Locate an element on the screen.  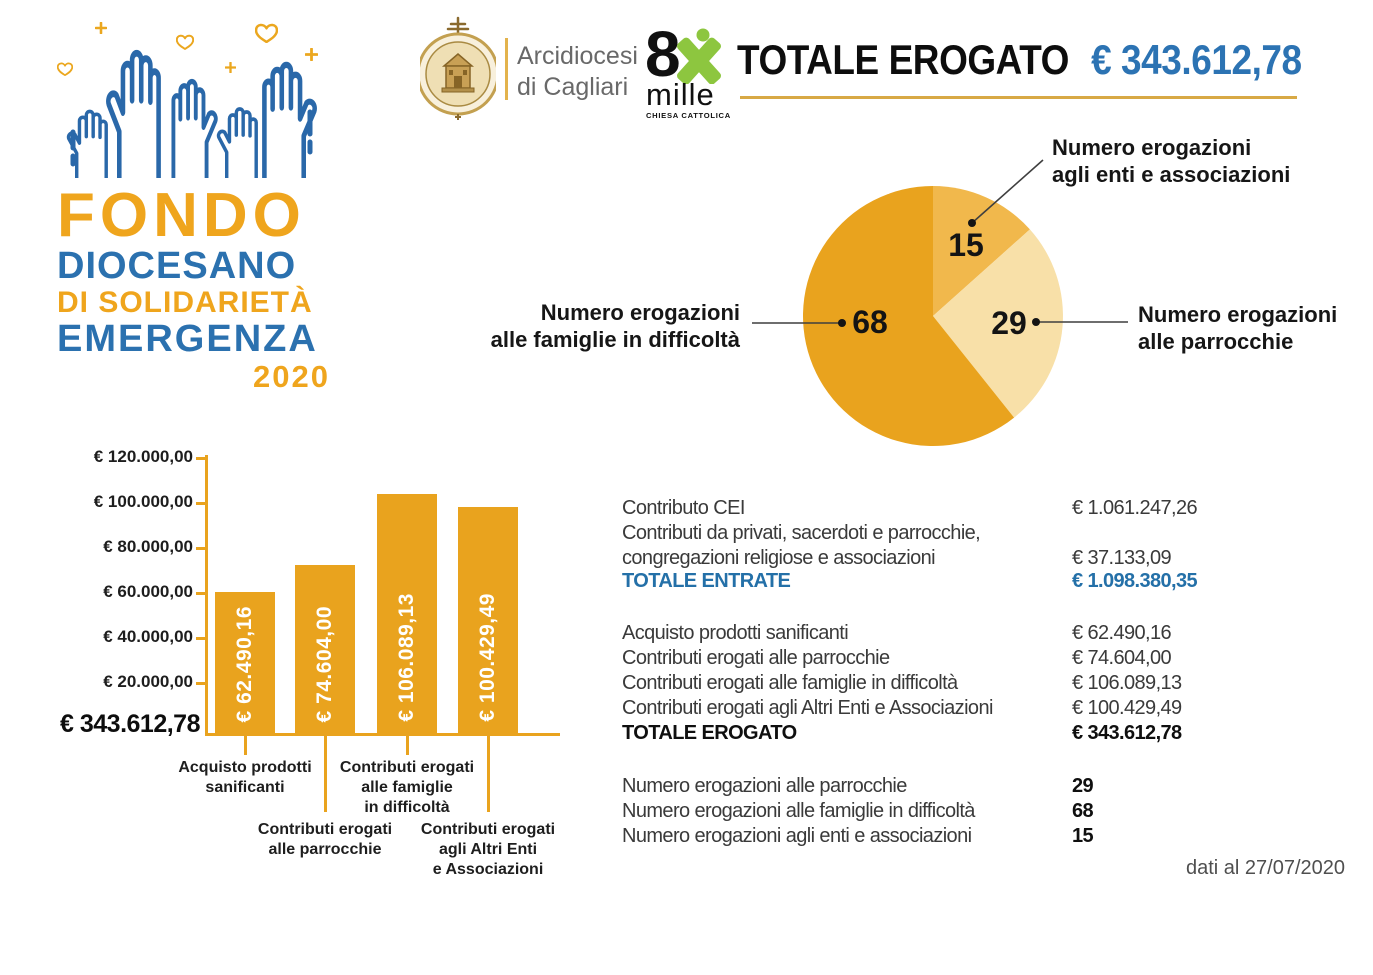
8xmille-logo: 8 mille CHIESA CATTOLICA is located at coordinates (692, 71).